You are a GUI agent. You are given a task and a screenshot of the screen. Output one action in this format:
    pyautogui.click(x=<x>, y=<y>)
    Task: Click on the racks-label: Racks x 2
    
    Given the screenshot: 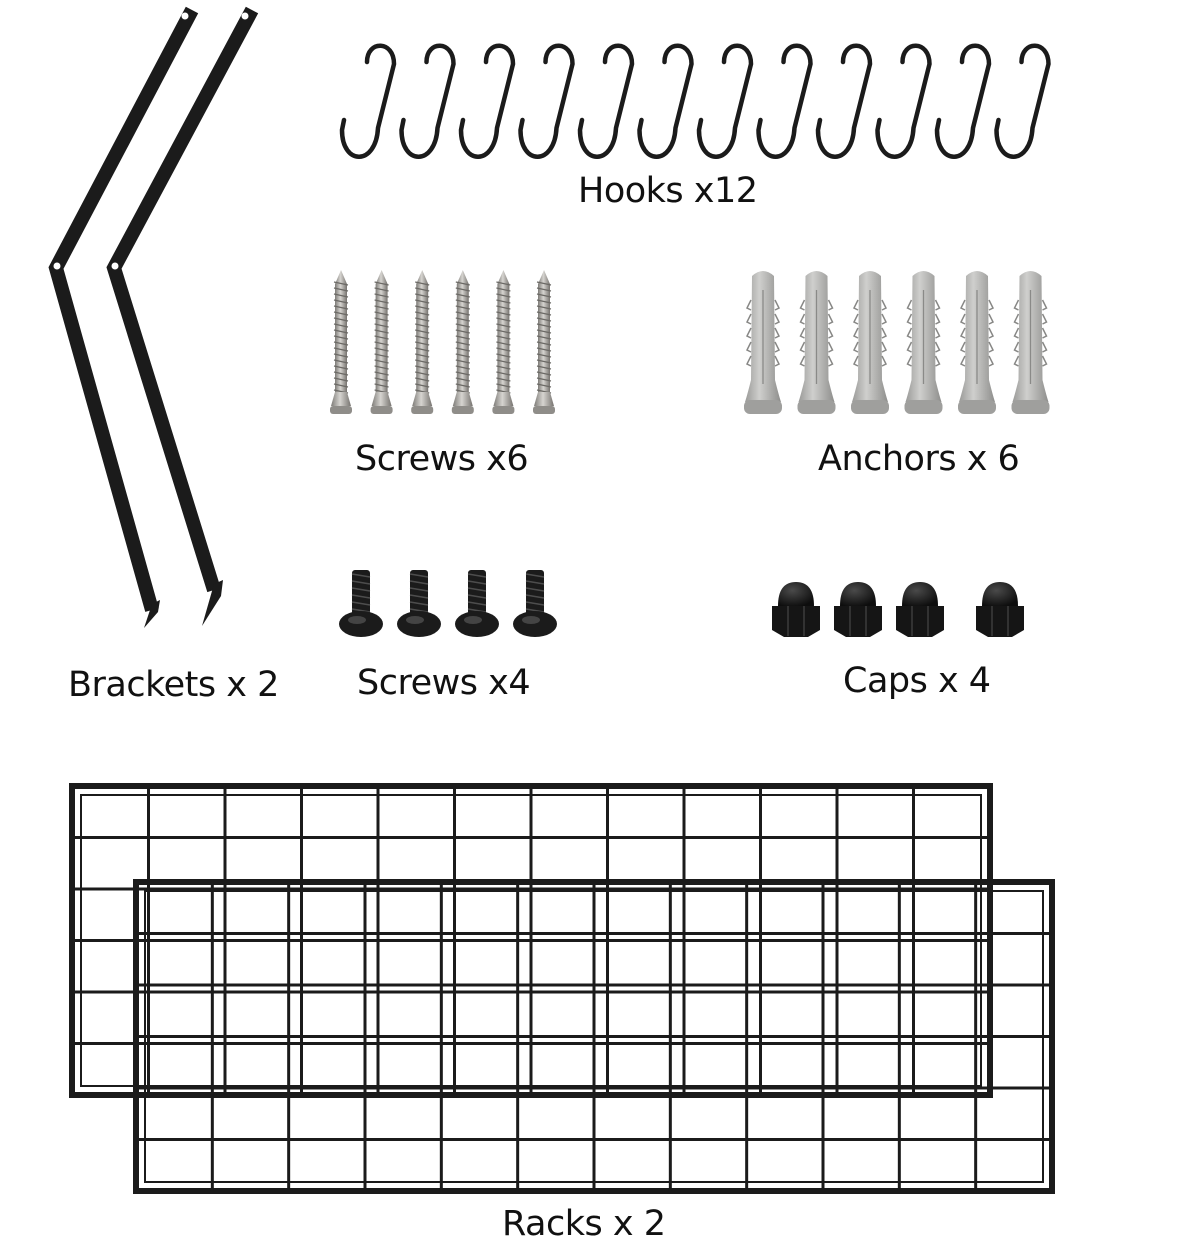 What is the action you would take?
    pyautogui.click(x=584, y=1224)
    